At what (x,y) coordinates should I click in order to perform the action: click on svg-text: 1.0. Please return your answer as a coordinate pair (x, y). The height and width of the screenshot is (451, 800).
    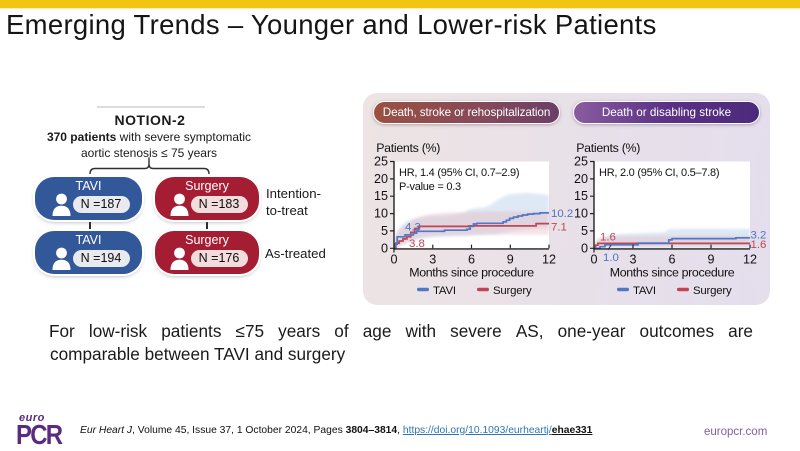
    Looking at the image, I should click on (611, 258).